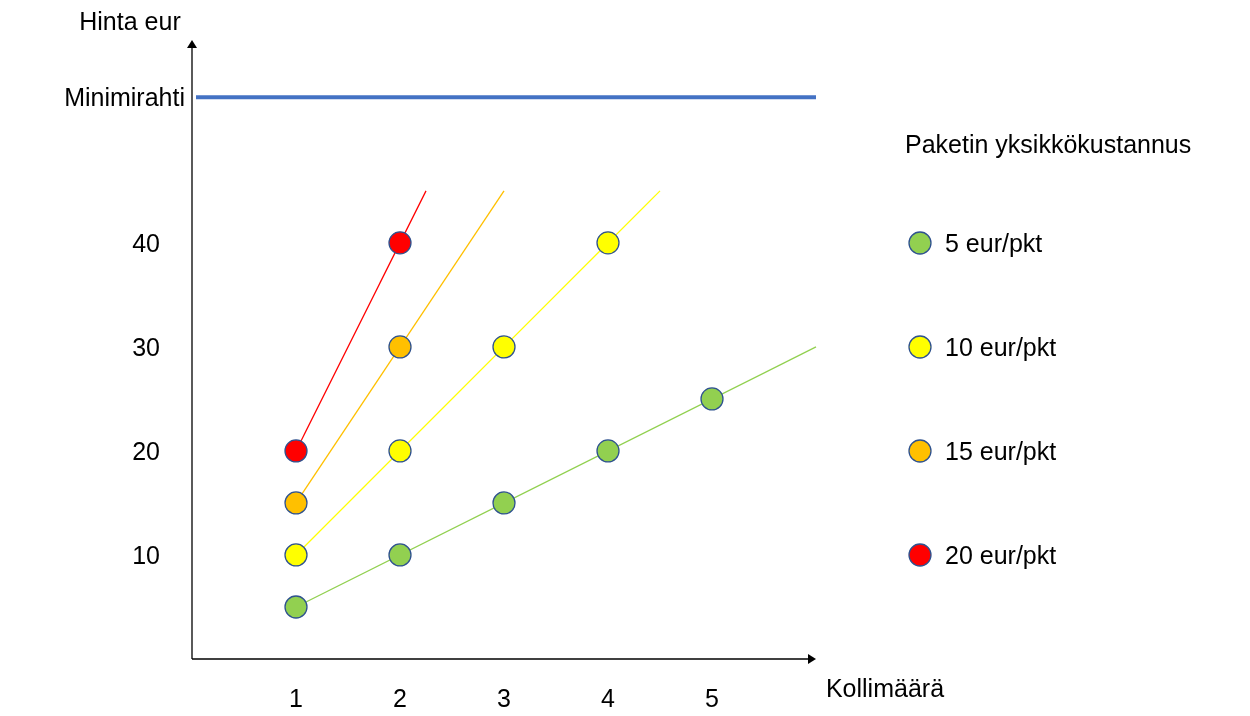 Image resolution: width=1250 pixels, height=716 pixels. What do you see at coordinates (1001, 347) in the screenshot?
I see `legend-label: 10 eur/pkt` at bounding box center [1001, 347].